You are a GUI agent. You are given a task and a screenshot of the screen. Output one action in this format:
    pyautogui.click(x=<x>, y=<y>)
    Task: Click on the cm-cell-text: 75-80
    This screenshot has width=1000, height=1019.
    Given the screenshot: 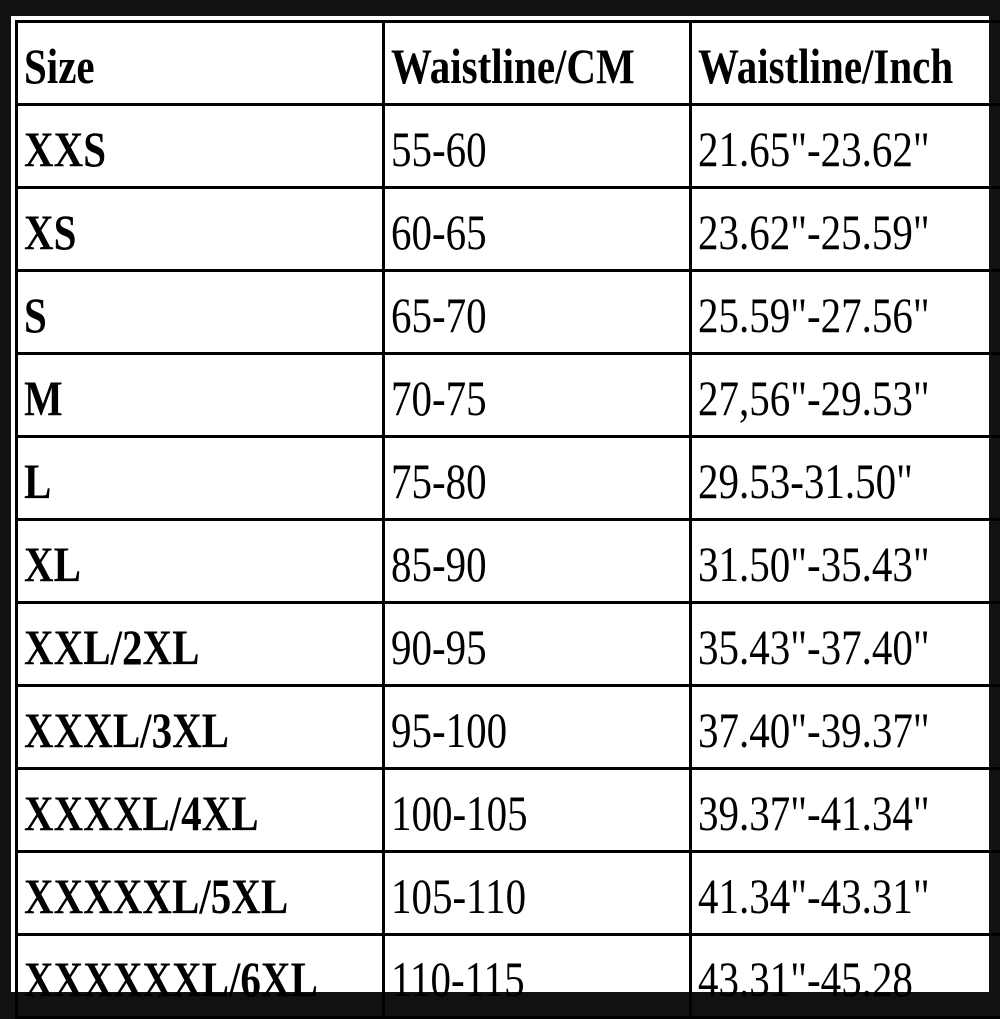 What is the action you would take?
    pyautogui.click(x=439, y=478)
    